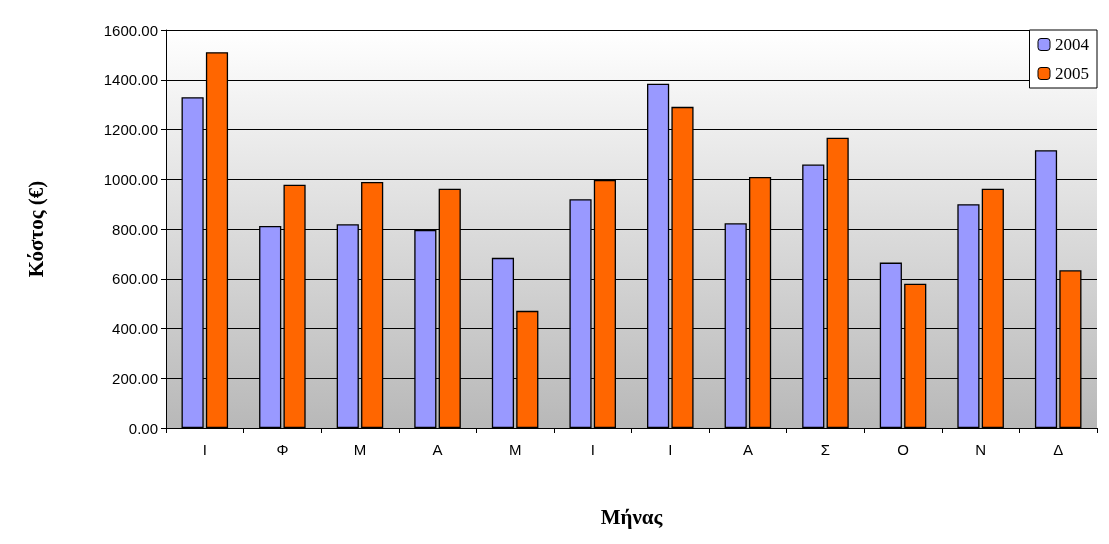 The image size is (1109, 544). I want to click on y-tick-label: 1400.00, so click(130, 80).